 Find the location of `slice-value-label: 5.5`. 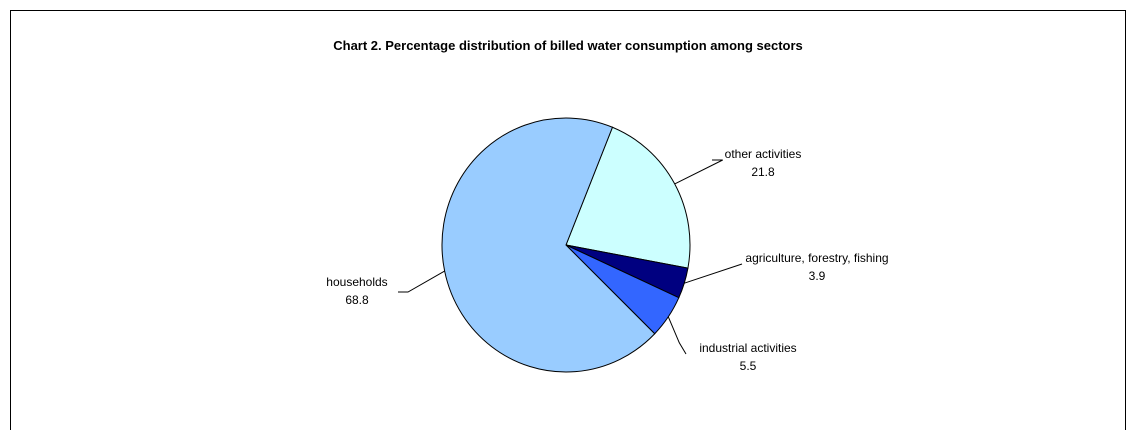

slice-value-label: 5.5 is located at coordinates (748, 366).